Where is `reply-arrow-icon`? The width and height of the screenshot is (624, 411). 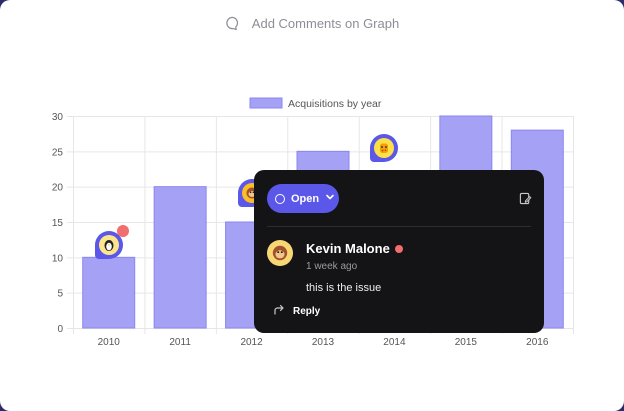 reply-arrow-icon is located at coordinates (279, 311).